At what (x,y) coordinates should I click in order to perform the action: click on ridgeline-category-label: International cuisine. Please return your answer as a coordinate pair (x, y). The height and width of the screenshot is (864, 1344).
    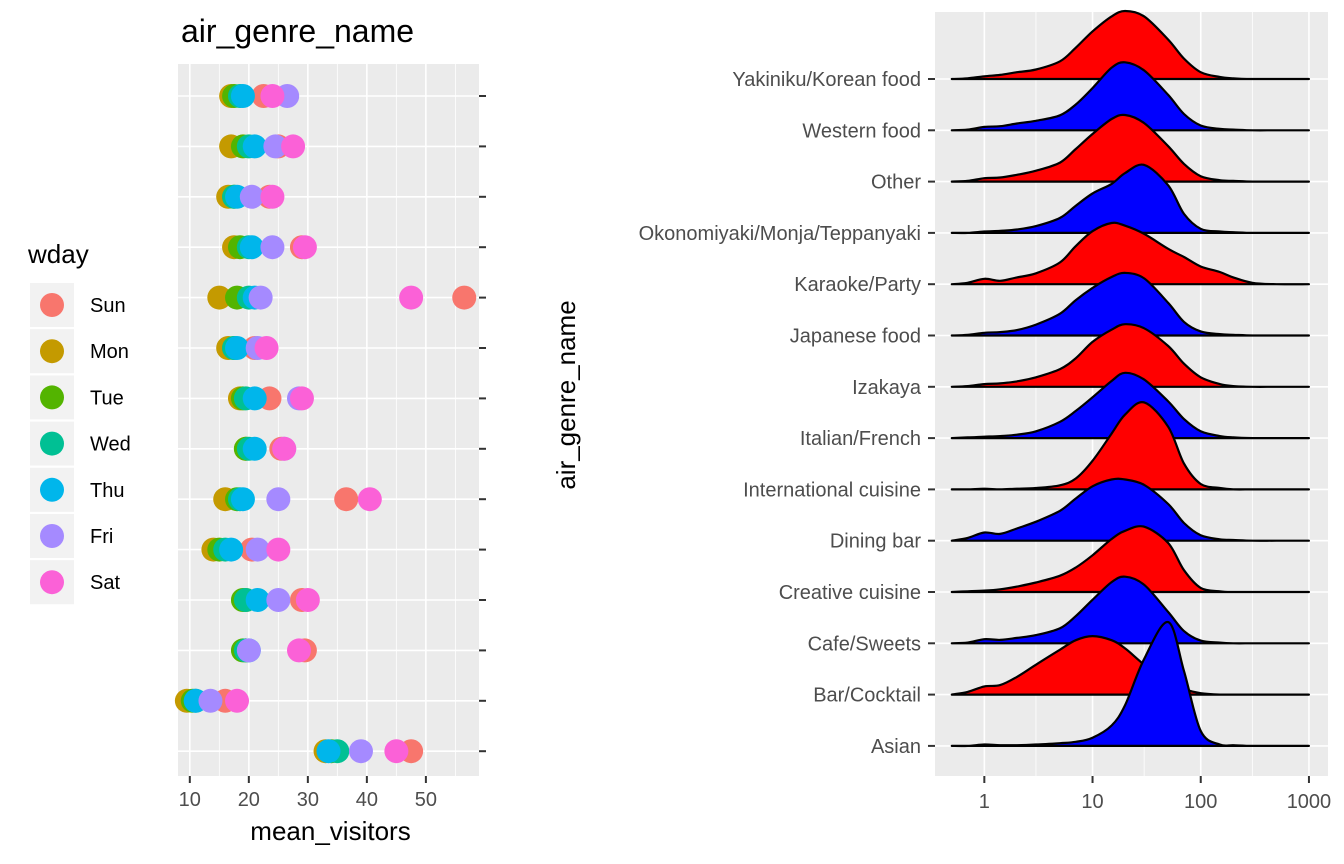
    Looking at the image, I should click on (832, 490).